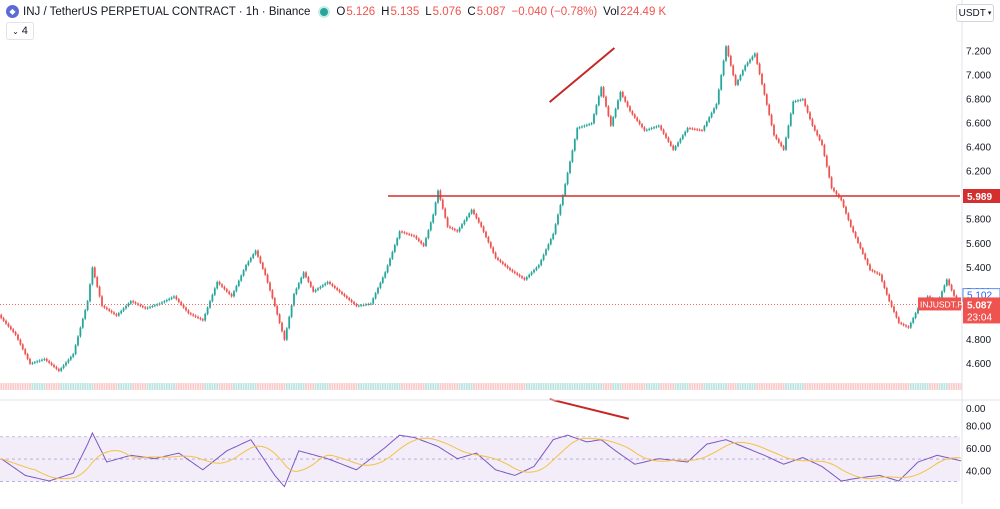 The image size is (1000, 509). What do you see at coordinates (941, 304) in the screenshot?
I see `symbol-name-text: INJUSDT.P` at bounding box center [941, 304].